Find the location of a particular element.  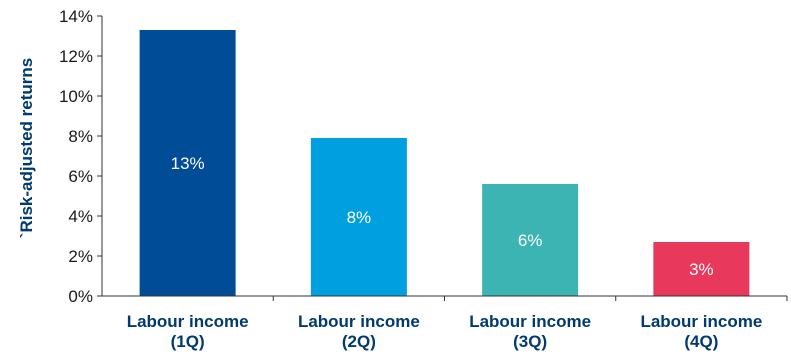

y-tick-label: 2% is located at coordinates (80, 256).